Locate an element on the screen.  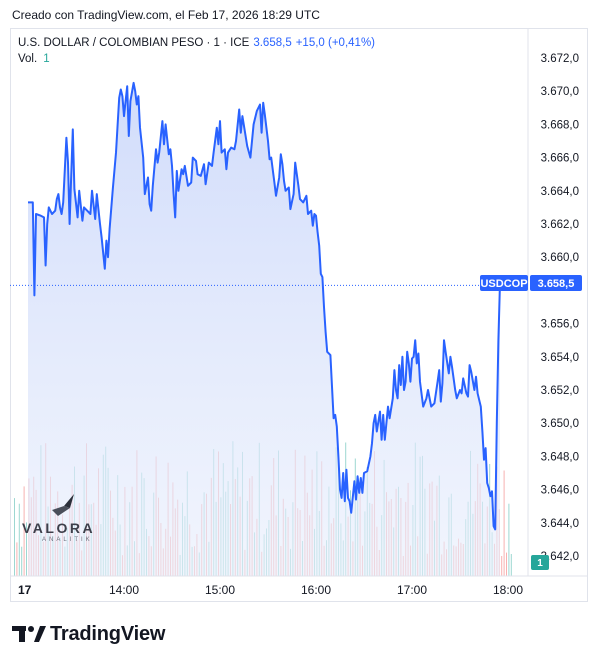
y-tick-label: 3.668,0 is located at coordinates (560, 125).